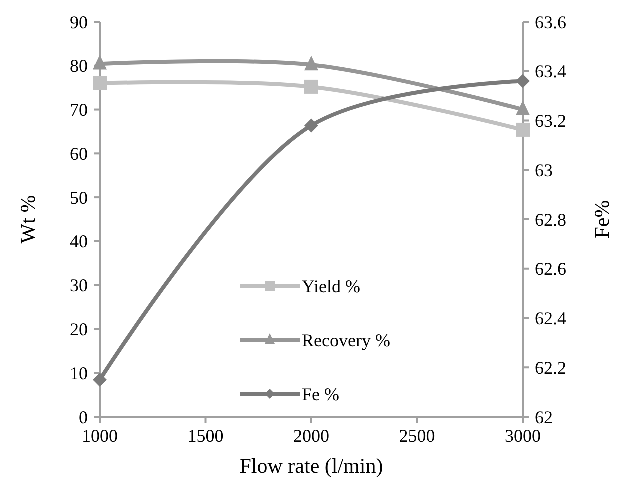 The height and width of the screenshot is (491, 629). What do you see at coordinates (79, 373) in the screenshot?
I see `y-tick-label: 10` at bounding box center [79, 373].